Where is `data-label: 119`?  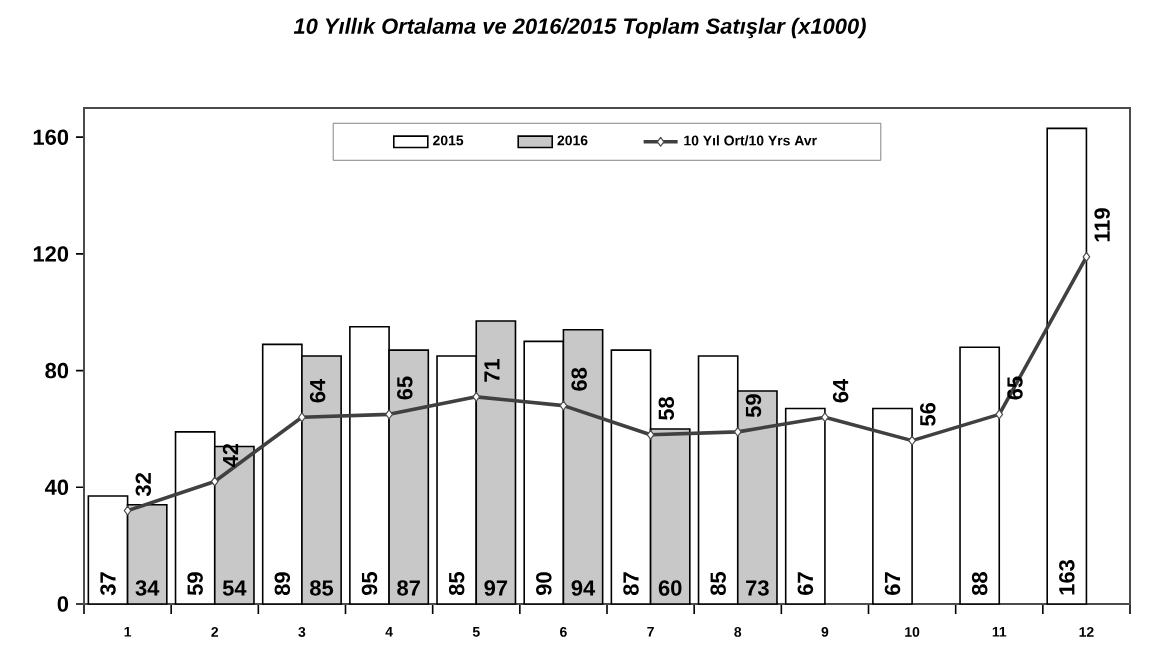
data-label: 119 is located at coordinates (1102, 225).